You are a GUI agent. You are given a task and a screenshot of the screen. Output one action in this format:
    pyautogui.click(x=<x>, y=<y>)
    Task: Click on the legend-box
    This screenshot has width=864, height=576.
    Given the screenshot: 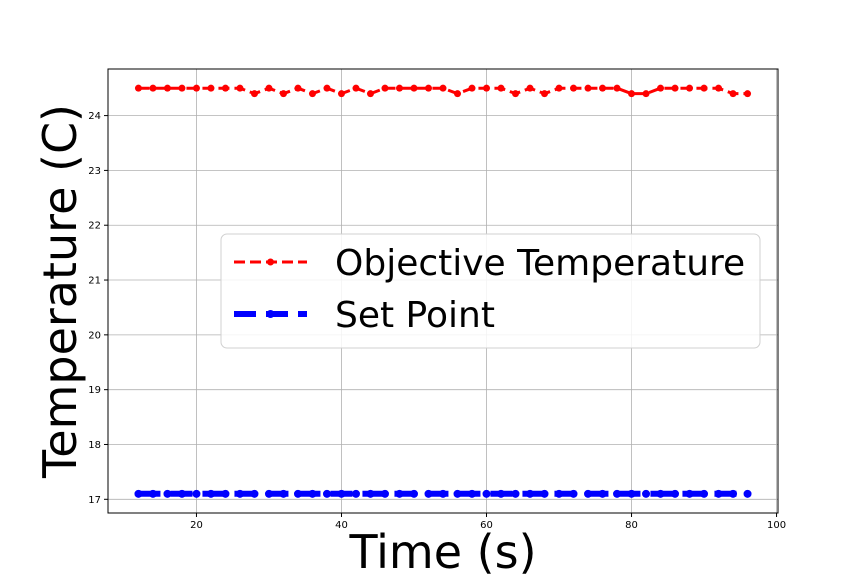 What is the action you would take?
    pyautogui.click(x=490, y=291)
    